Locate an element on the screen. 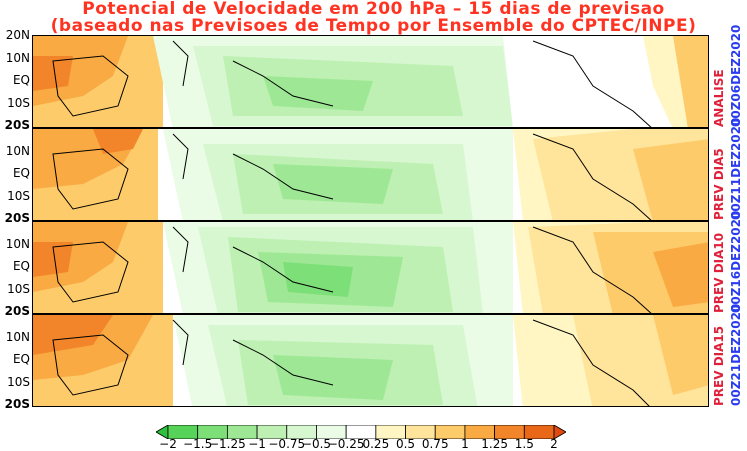  panel-name-label: PREV DIA15 is located at coordinates (719, 365).